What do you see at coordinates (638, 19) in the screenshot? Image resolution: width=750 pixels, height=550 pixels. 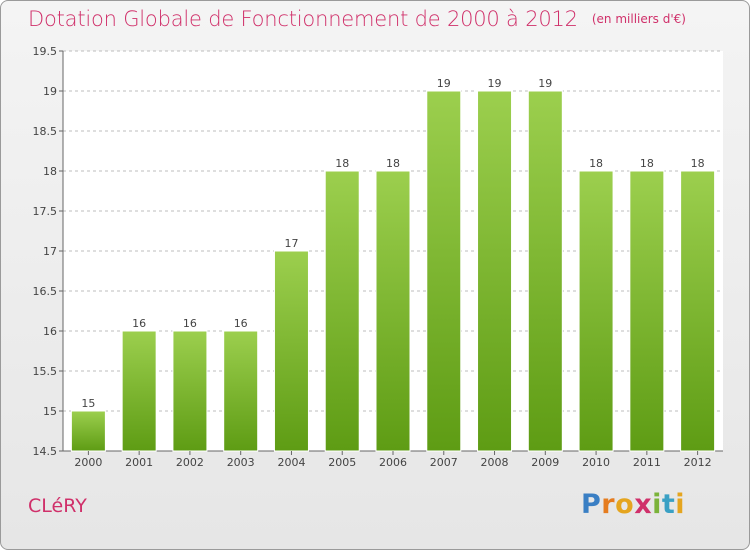 I see `chart-unit-text: (en milliers d'€)` at bounding box center [638, 19].